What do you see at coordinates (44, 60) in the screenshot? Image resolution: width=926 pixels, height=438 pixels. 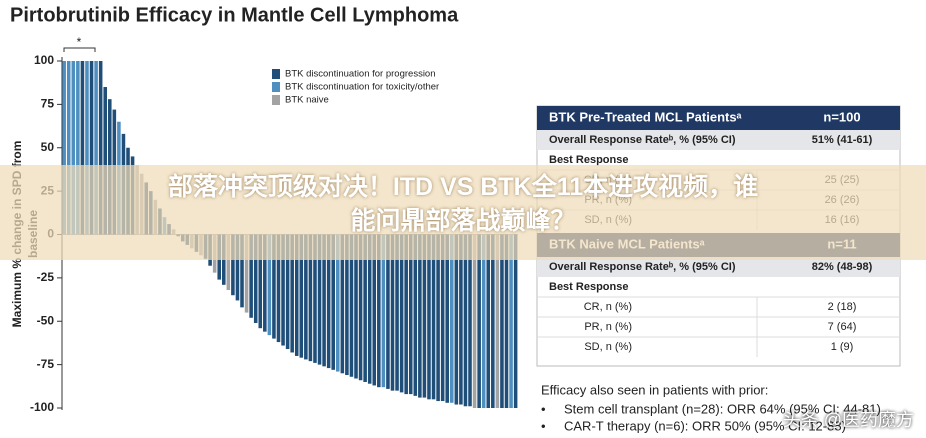 I see `y-tick-label: 100` at bounding box center [44, 60].